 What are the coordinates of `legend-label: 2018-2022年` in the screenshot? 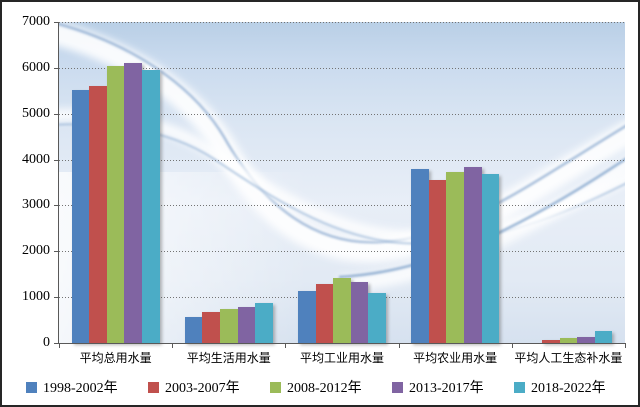 It's located at (568, 388).